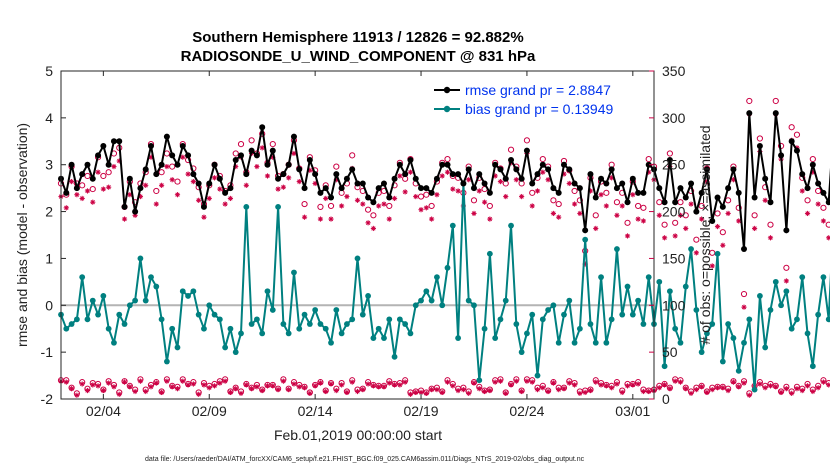 The image size is (830, 470). I want to click on y-tick-label: 1, so click(49, 258).